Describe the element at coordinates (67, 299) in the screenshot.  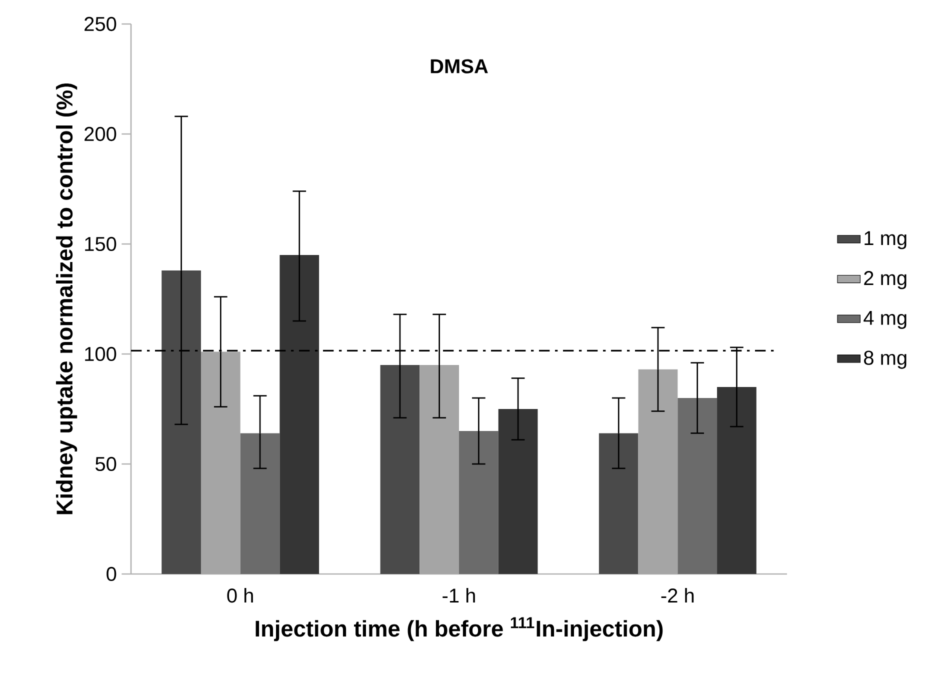
I see `y-axis-title: Kidney uptake normalized to control (%)` at that location.